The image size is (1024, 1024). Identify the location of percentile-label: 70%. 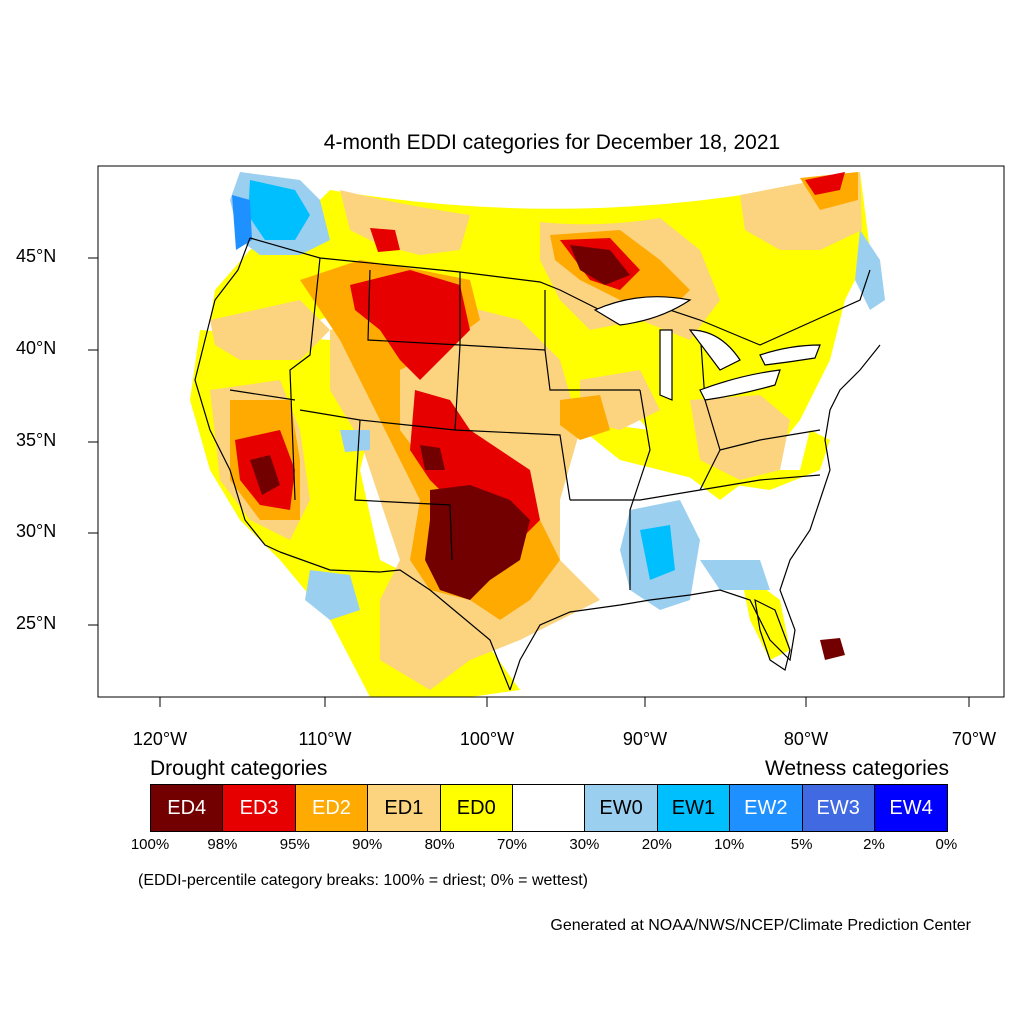
(512, 844).